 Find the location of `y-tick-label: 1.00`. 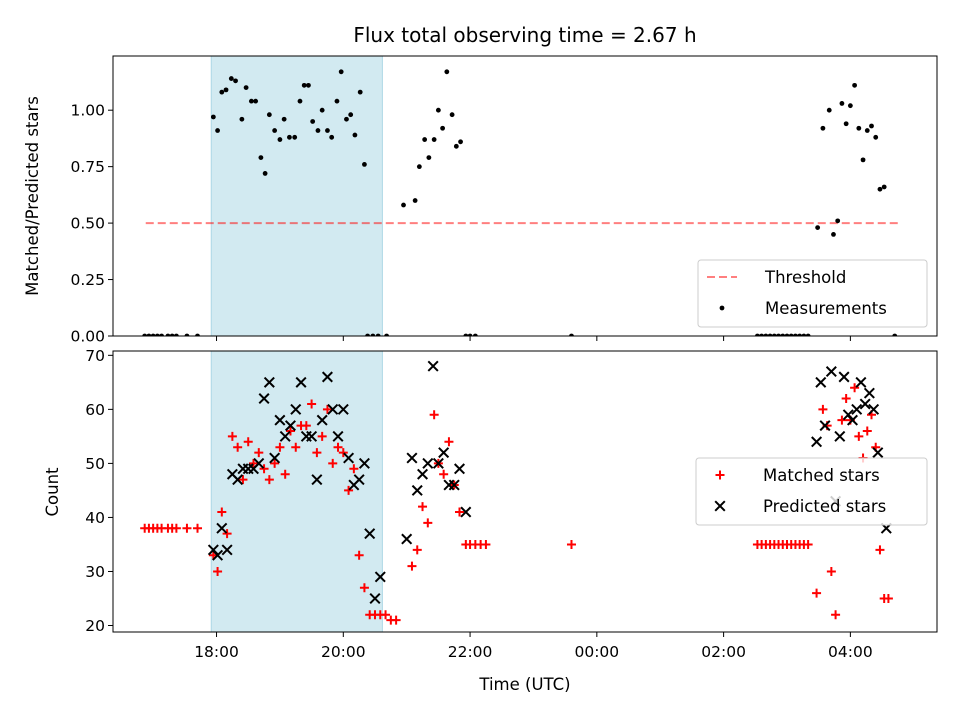

y-tick-label: 1.00 is located at coordinates (87, 111).